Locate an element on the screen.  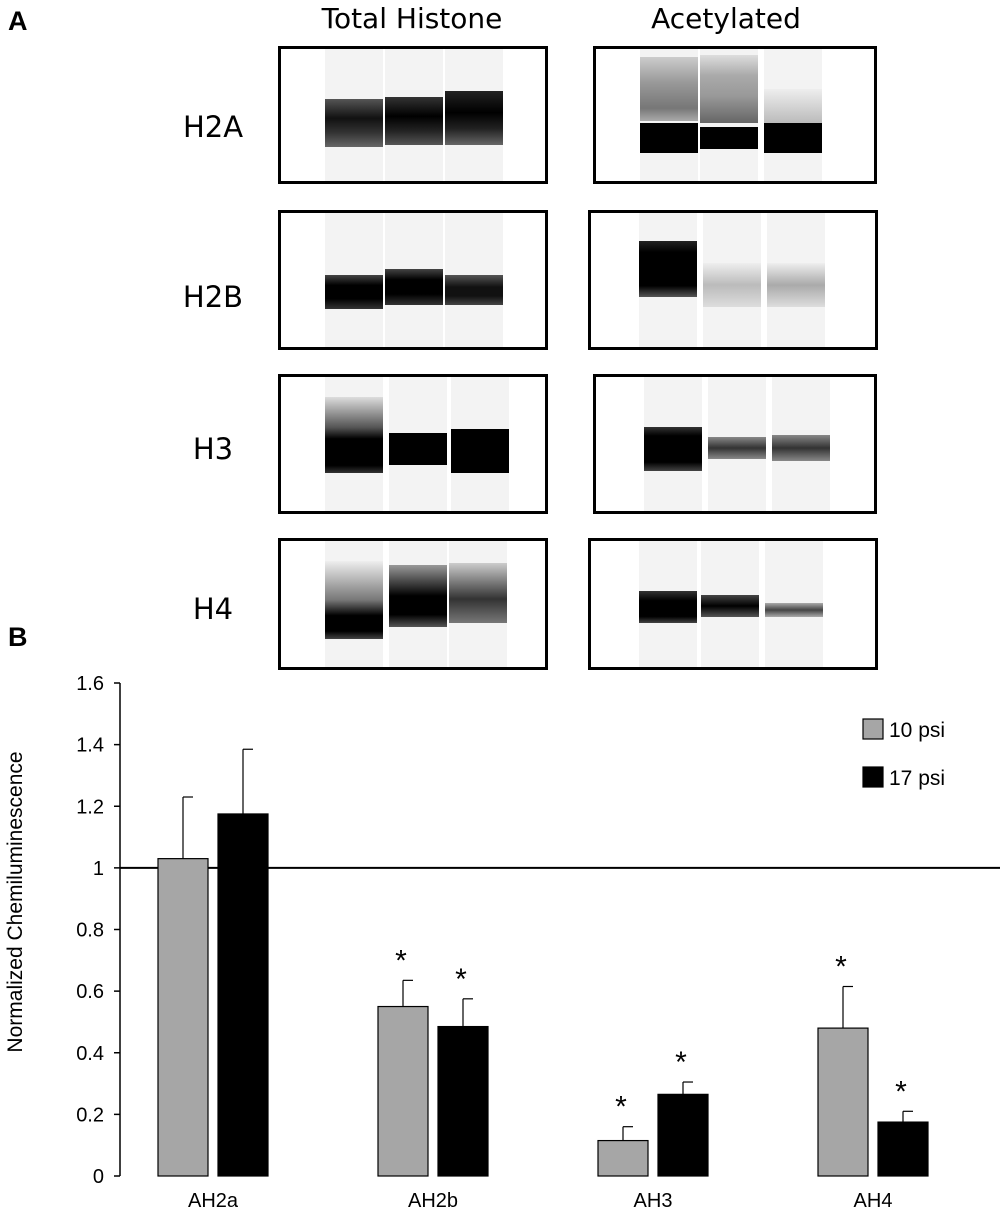
row-label-h3: H3 is located at coordinates (213, 449).